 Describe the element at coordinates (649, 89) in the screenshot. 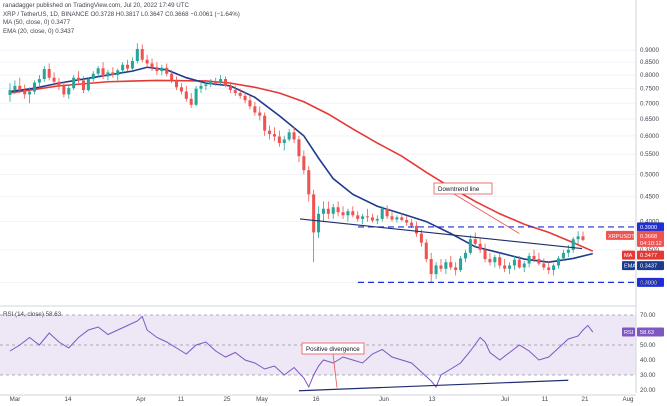

I see `price-tick-label: 0.7500` at that location.